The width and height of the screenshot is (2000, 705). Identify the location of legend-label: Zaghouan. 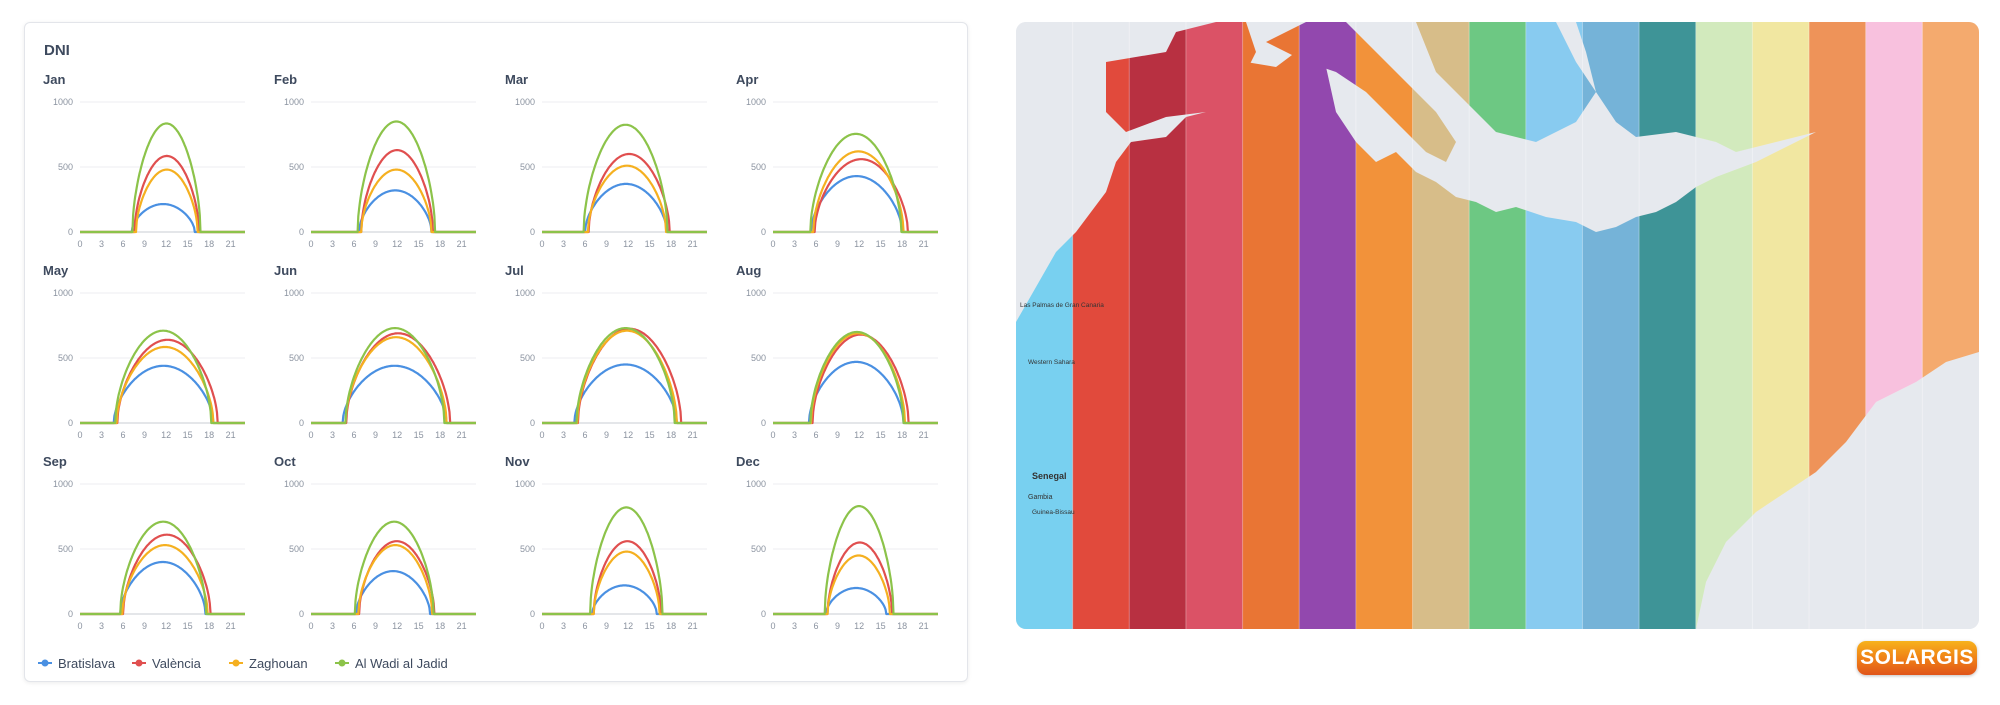
(278, 663).